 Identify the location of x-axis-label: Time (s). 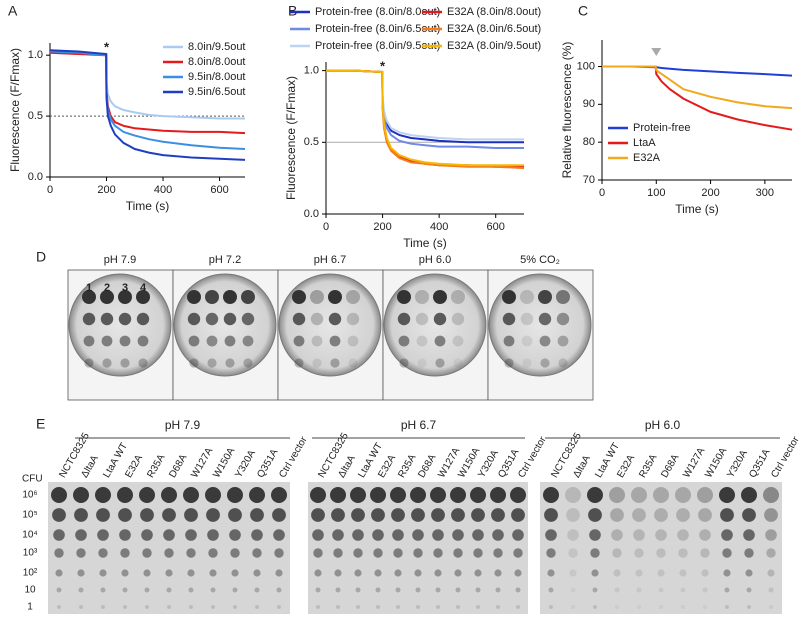
(148, 206).